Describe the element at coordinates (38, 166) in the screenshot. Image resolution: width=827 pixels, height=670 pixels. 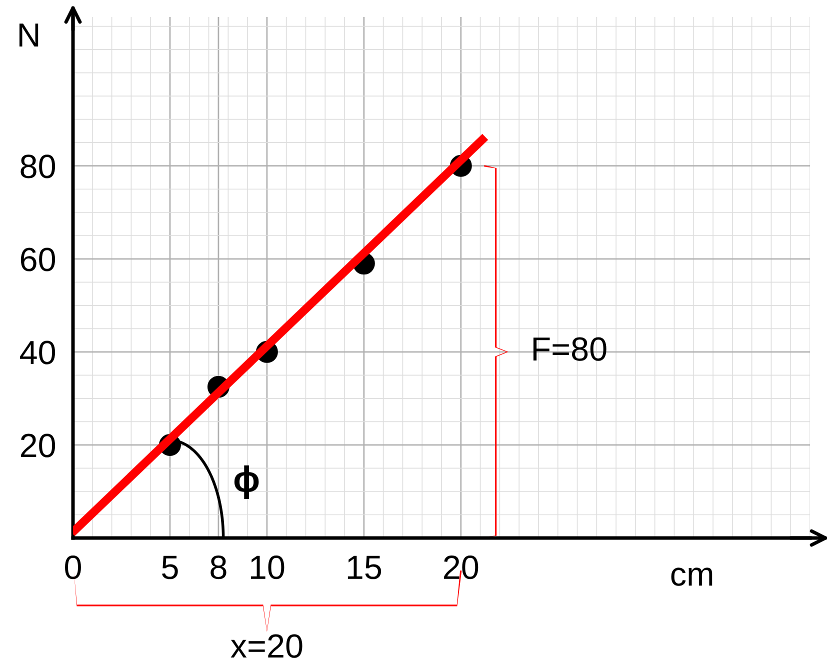
I see `y-tick-label: 80` at that location.